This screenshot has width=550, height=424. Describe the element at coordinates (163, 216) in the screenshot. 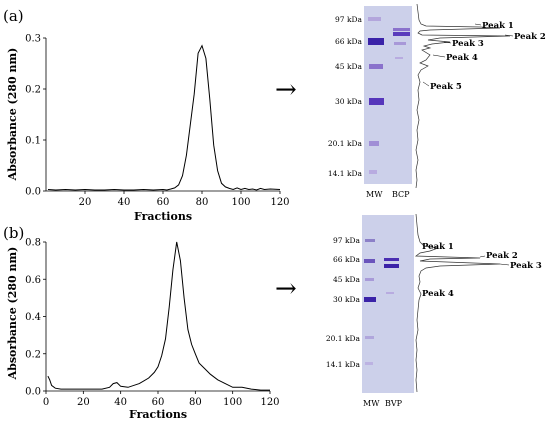

I see `chart-a-x-label: Fractions` at that location.